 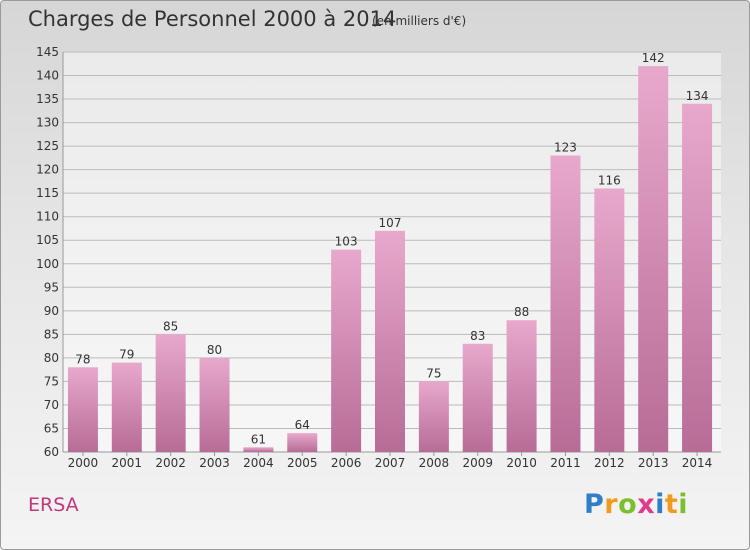 I want to click on y-tick-label: 65, so click(x=51, y=428).